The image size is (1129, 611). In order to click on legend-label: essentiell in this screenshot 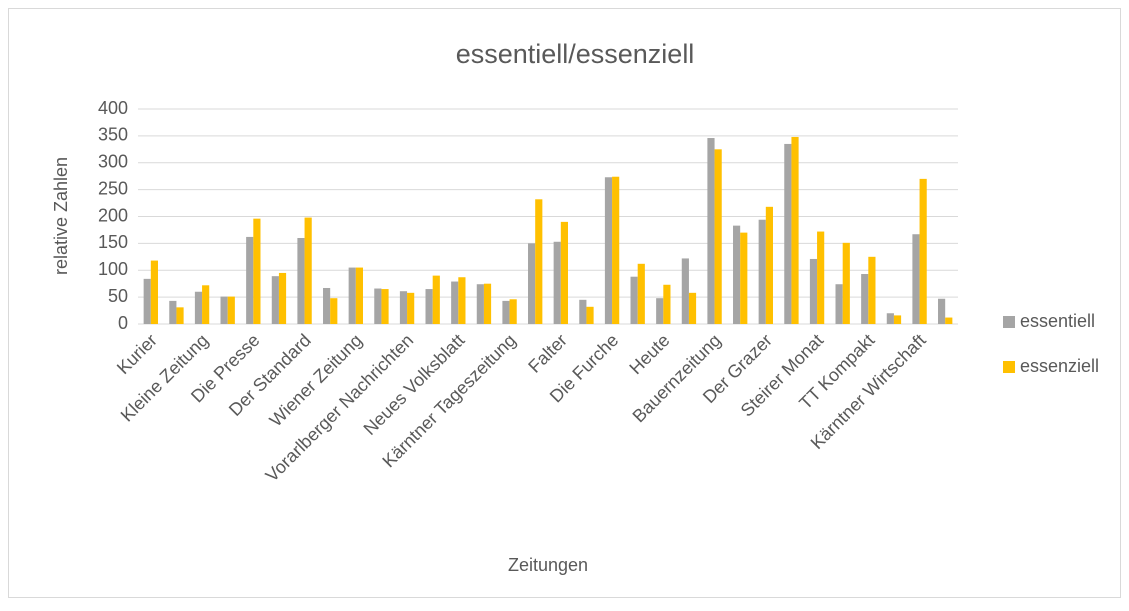, I will do `click(1057, 321)`.